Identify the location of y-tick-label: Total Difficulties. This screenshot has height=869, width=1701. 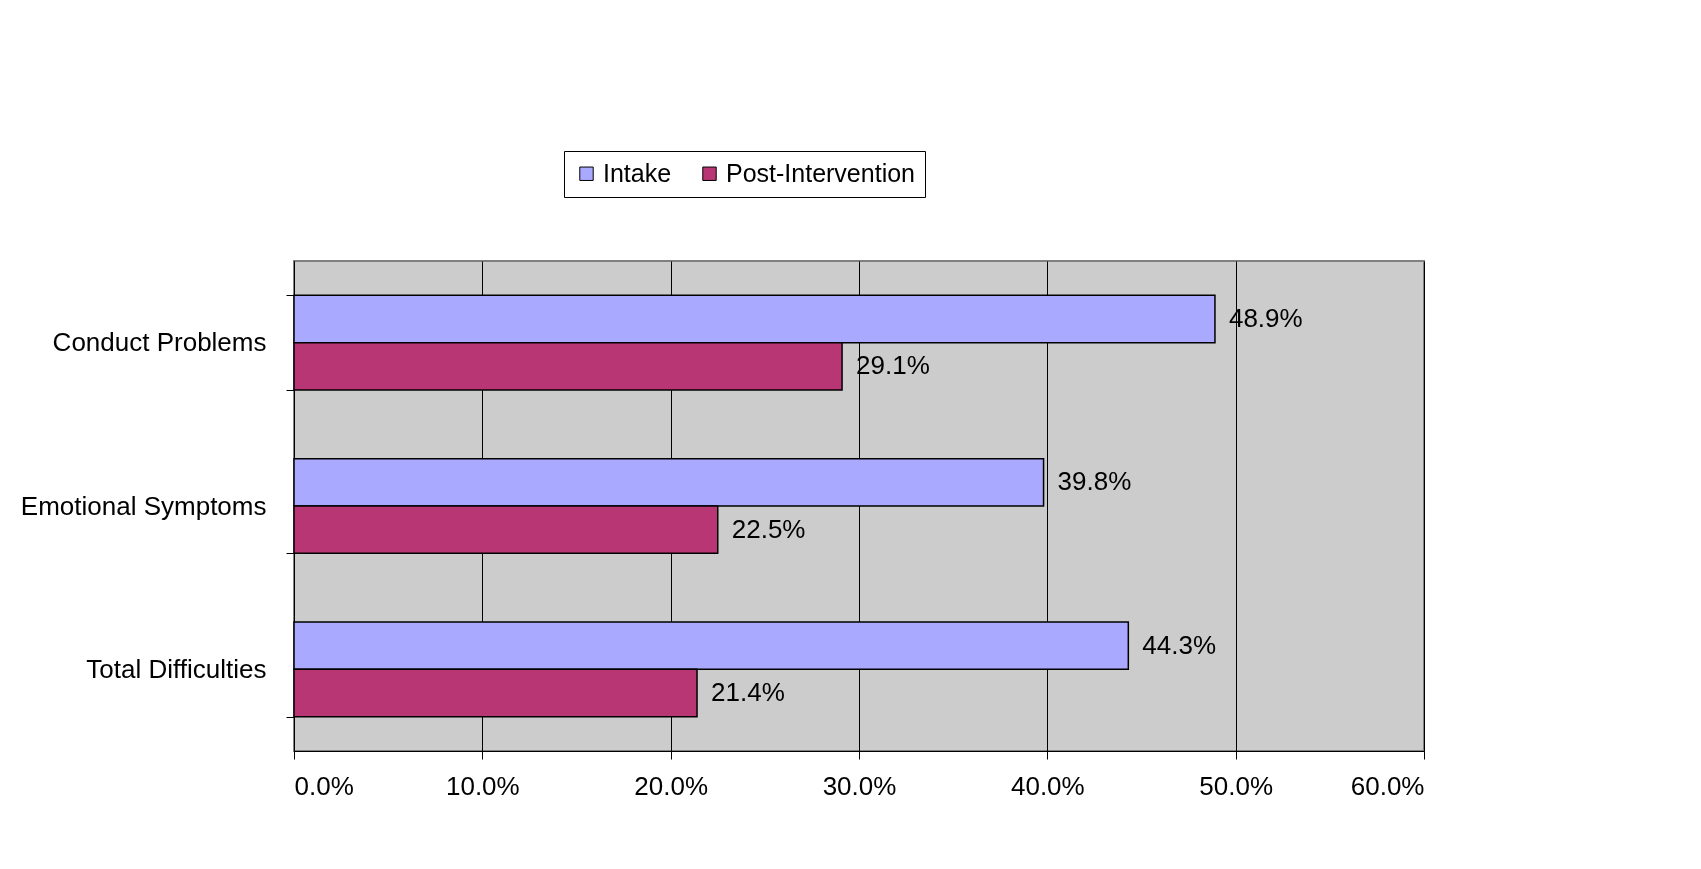
(176, 668).